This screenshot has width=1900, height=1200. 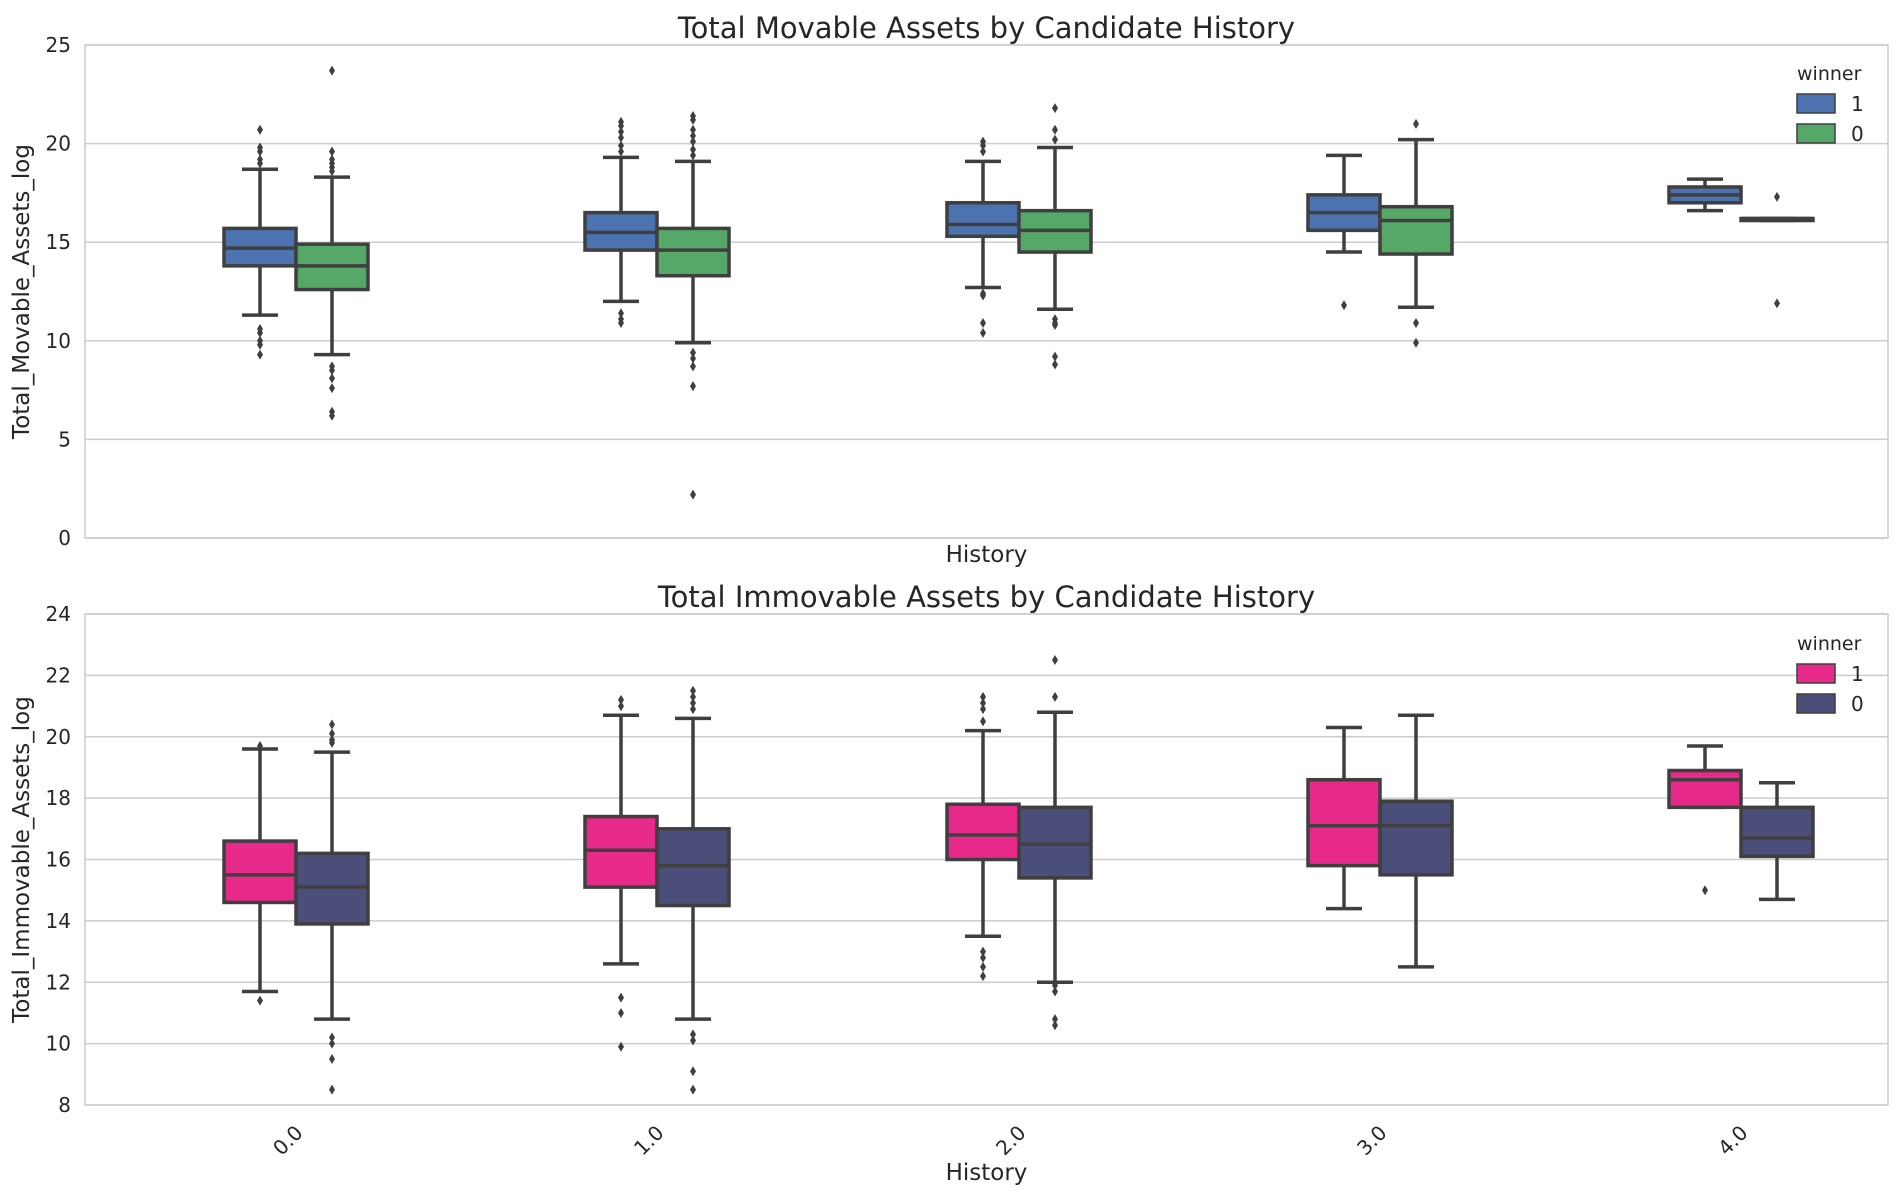 What do you see at coordinates (287, 1140) in the screenshot?
I see `x-tick-label: 0.0` at bounding box center [287, 1140].